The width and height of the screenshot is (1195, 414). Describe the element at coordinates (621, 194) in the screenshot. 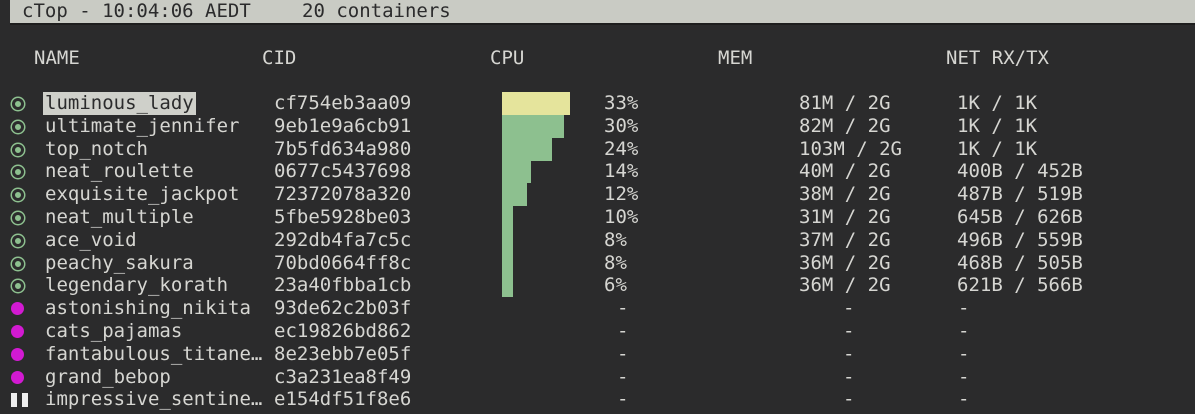

I see `cpu-percent: 12%` at that location.